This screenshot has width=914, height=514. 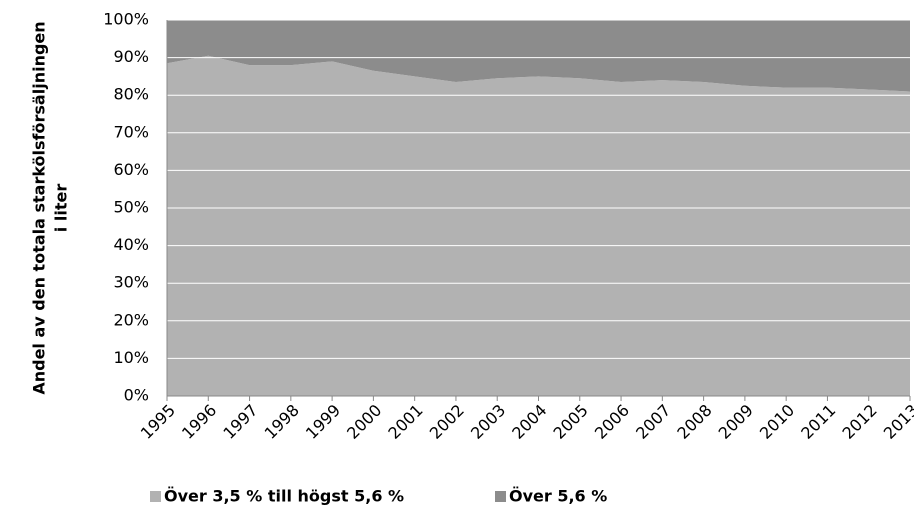 What do you see at coordinates (860, 422) in the screenshot?
I see `x-tick-label: 2012` at bounding box center [860, 422].